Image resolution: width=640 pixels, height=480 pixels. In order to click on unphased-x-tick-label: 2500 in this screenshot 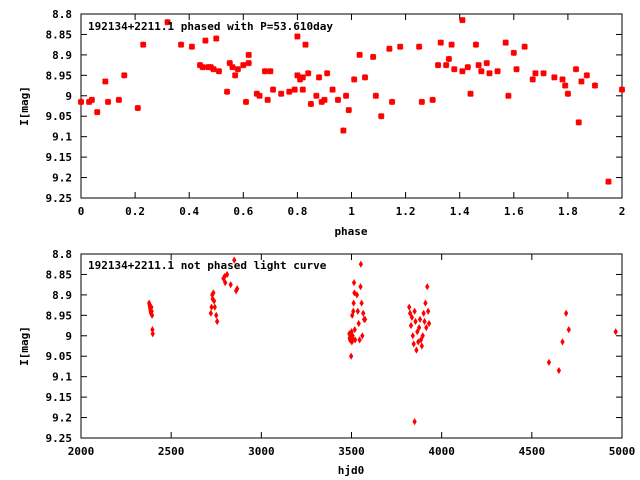, I will do `click(171, 451)`.